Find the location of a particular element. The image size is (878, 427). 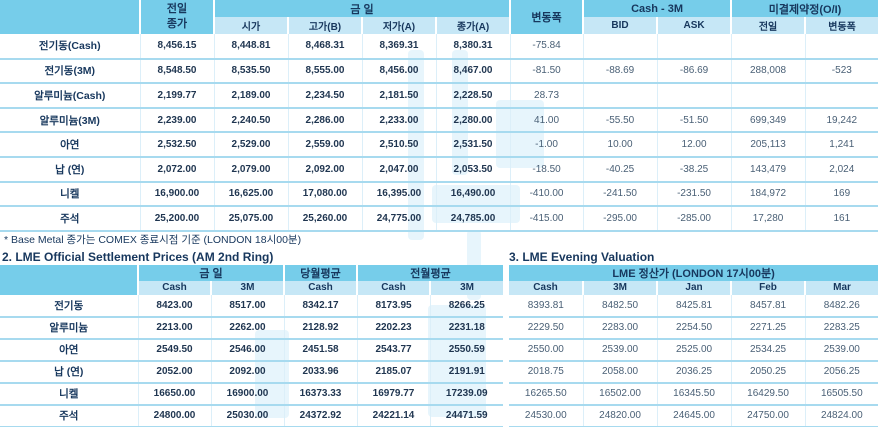

value-cell: 16650.00 is located at coordinates (175, 394).